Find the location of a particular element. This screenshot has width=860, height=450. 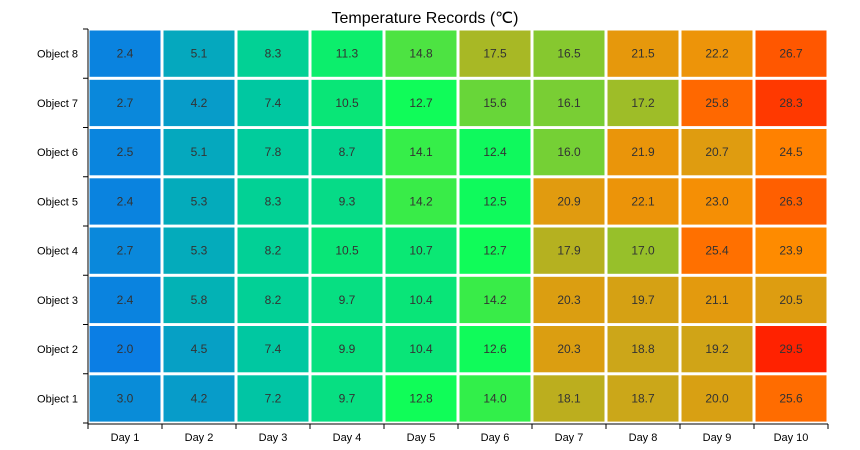

cell-value-label: 16.0 is located at coordinates (569, 152).